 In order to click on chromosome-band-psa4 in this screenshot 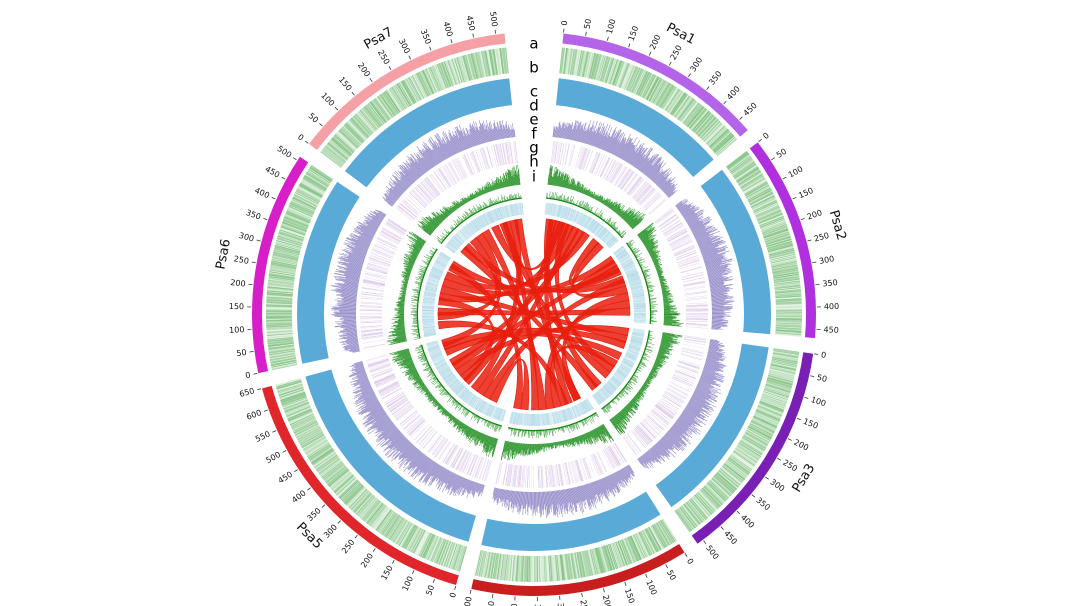, I will do `click(578, 570)`.